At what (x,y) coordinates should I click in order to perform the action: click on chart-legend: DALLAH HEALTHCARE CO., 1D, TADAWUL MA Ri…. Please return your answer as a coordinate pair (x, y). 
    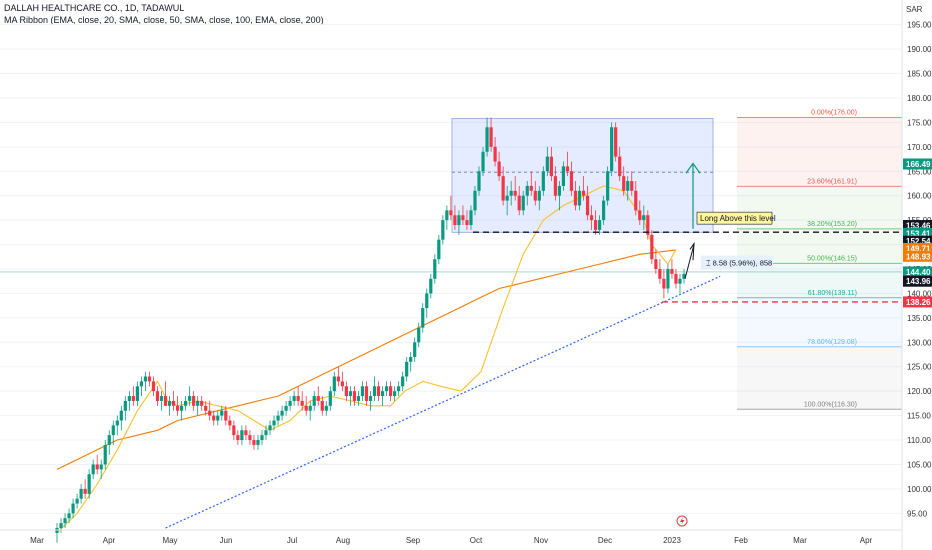
    Looking at the image, I should click on (164, 14).